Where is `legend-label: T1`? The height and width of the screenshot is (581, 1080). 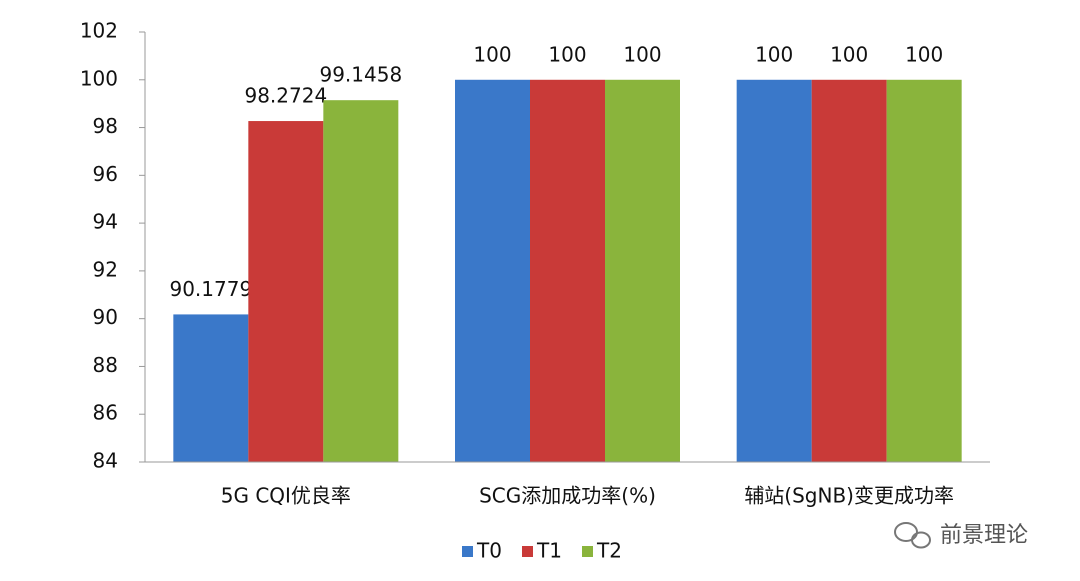
legend-label: T1 is located at coordinates (549, 551).